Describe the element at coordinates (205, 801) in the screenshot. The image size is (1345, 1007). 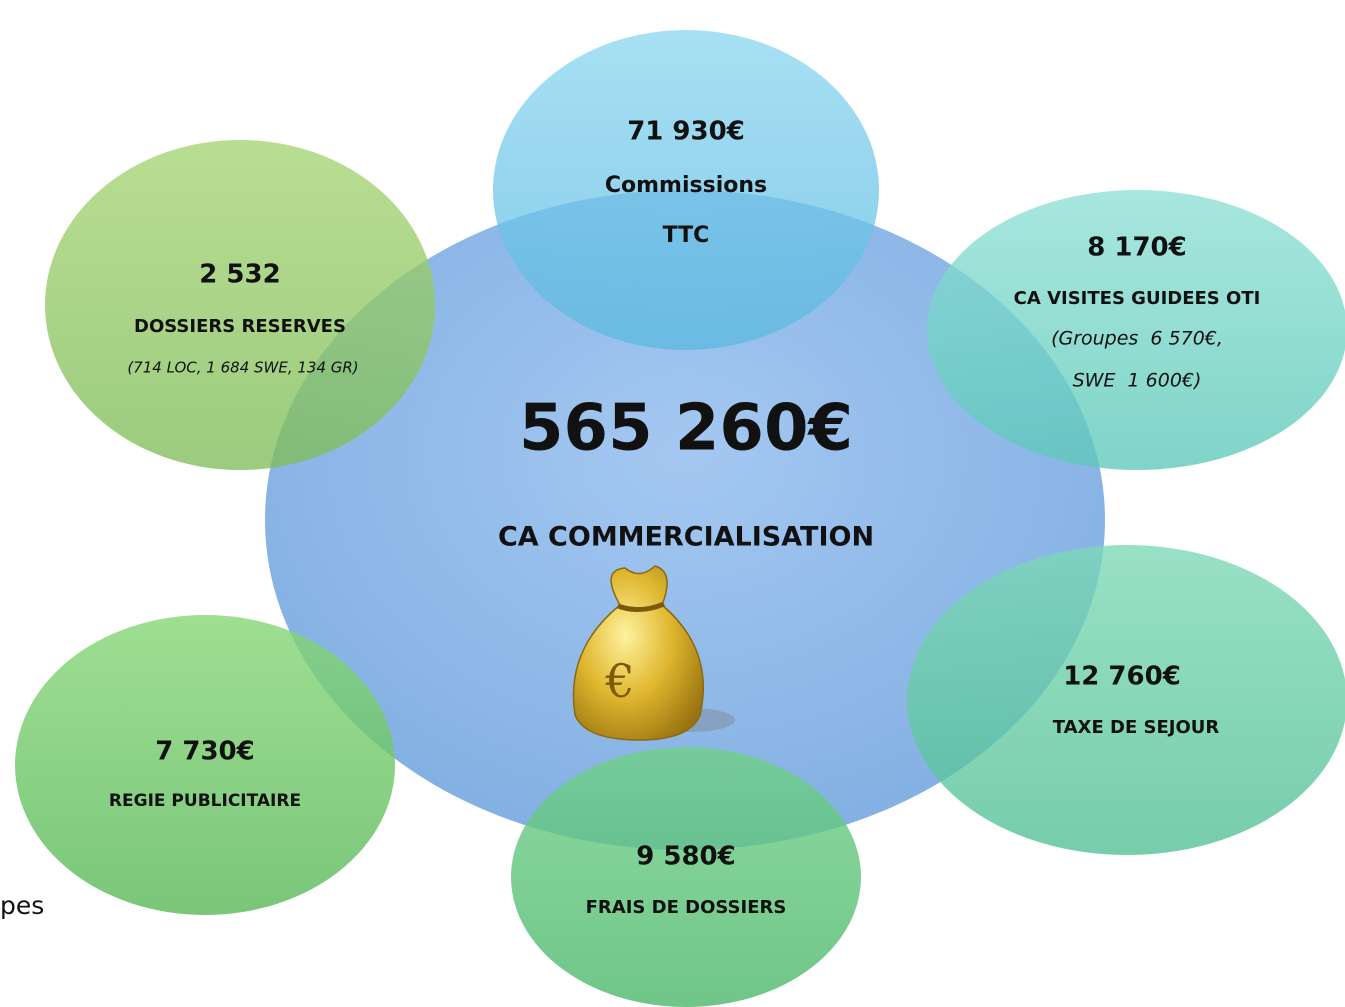
I see `node-label: REGIE PUBLICITAIRE` at that location.